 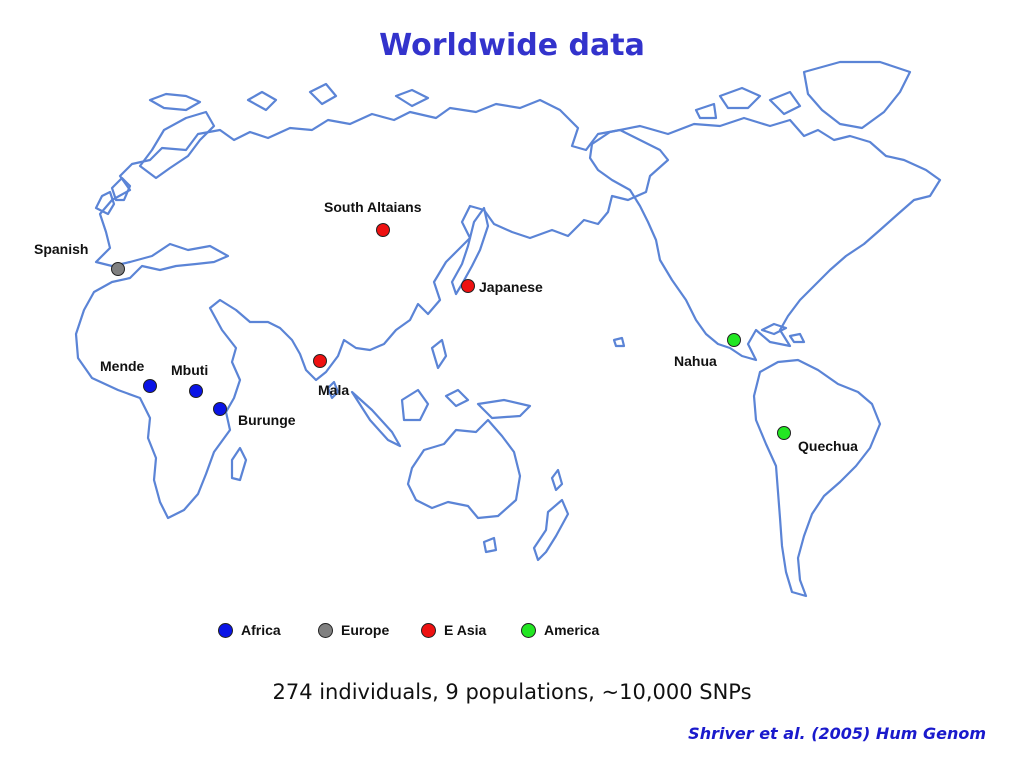 I want to click on population-marker-mende, so click(x=150, y=386).